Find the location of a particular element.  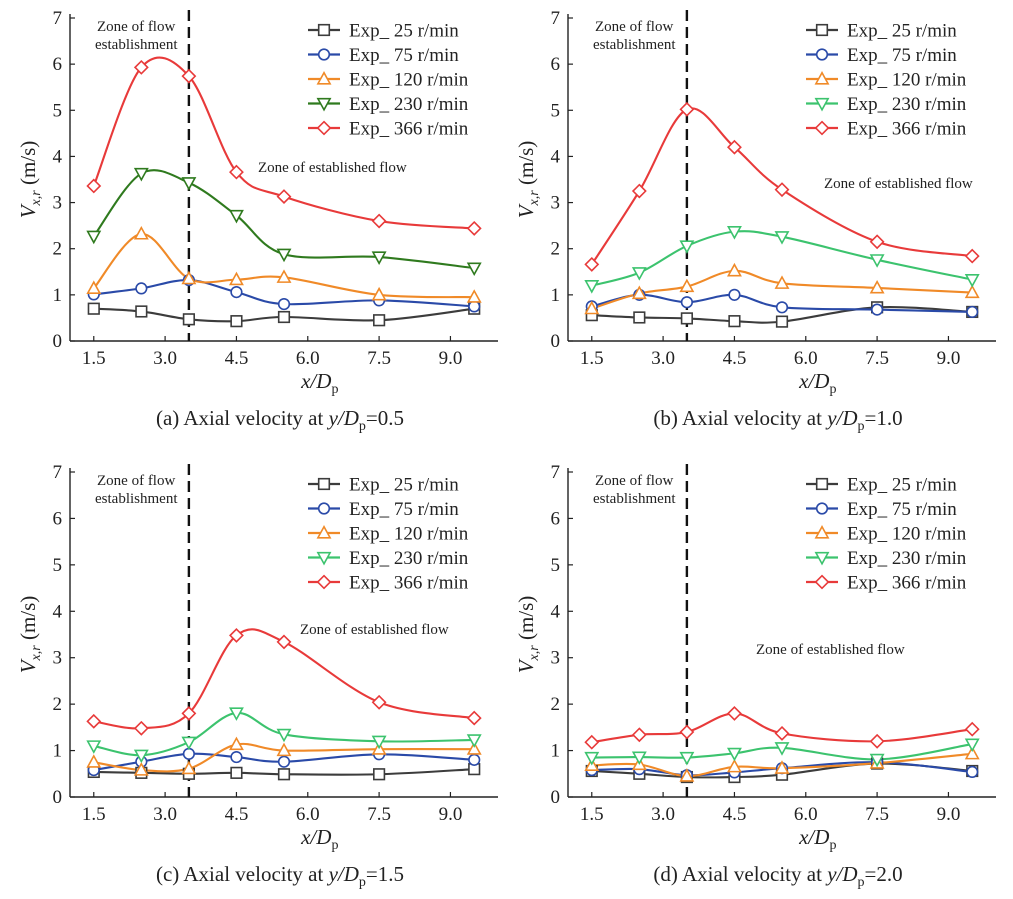

series-line is located at coordinates (283, 265).